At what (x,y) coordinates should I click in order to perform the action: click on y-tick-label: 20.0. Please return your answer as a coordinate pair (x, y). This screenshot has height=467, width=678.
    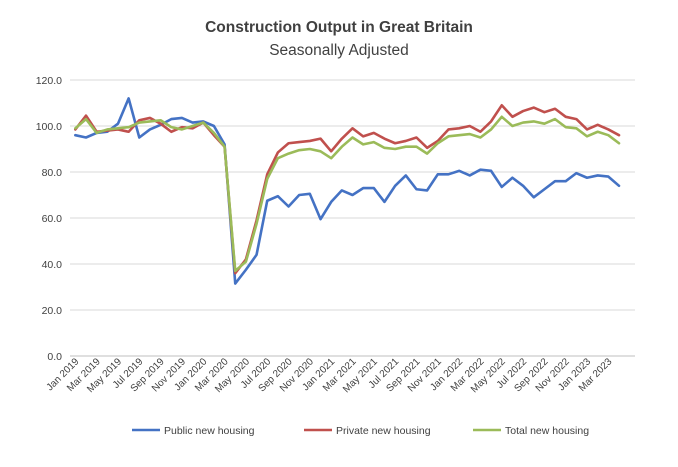
    Looking at the image, I should click on (52, 311).